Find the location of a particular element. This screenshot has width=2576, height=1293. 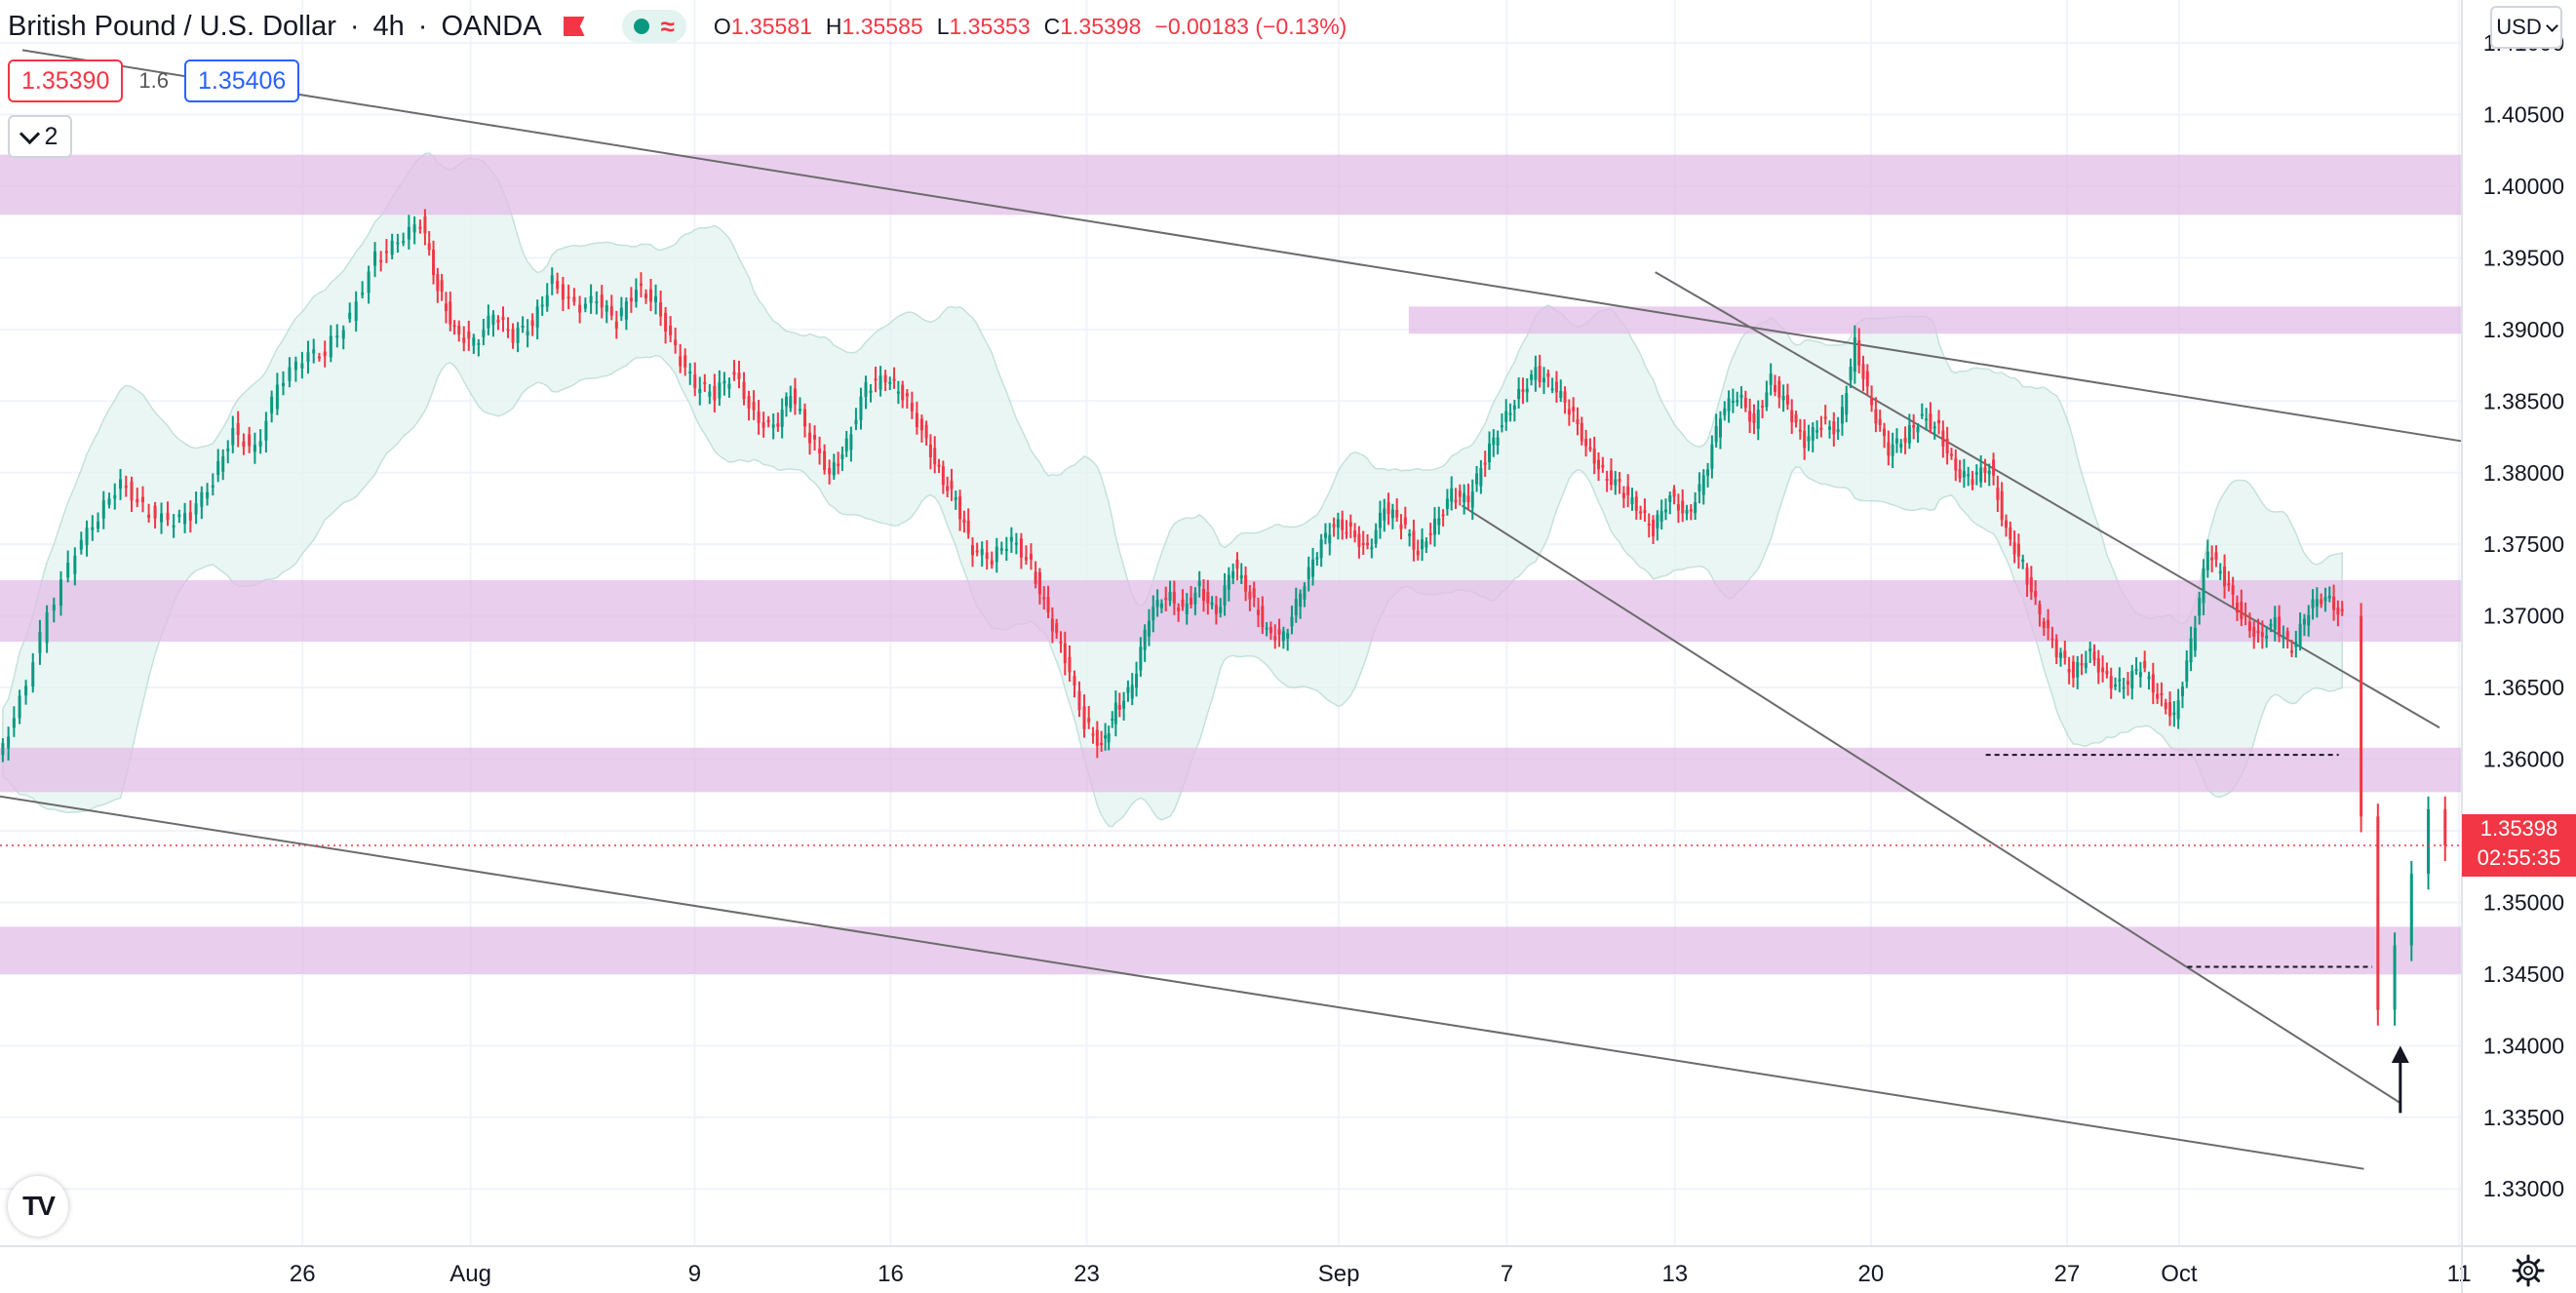

currency-select: USD is located at coordinates (2526, 27).